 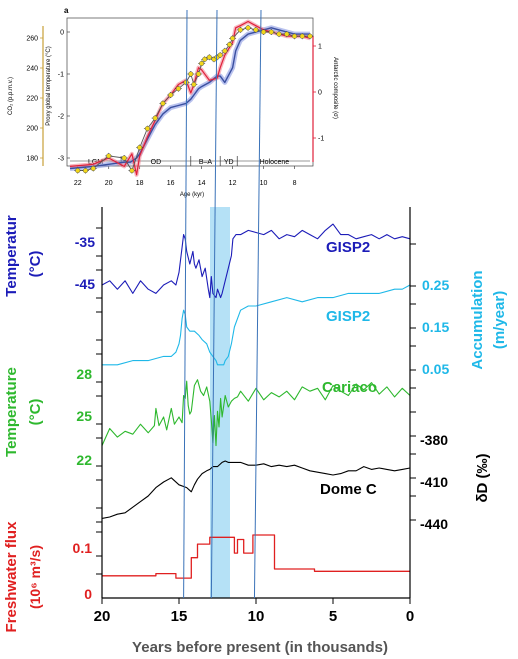 I want to click on gisp2-temp-axis-title-line1: Temperatur, so click(x=11, y=256).